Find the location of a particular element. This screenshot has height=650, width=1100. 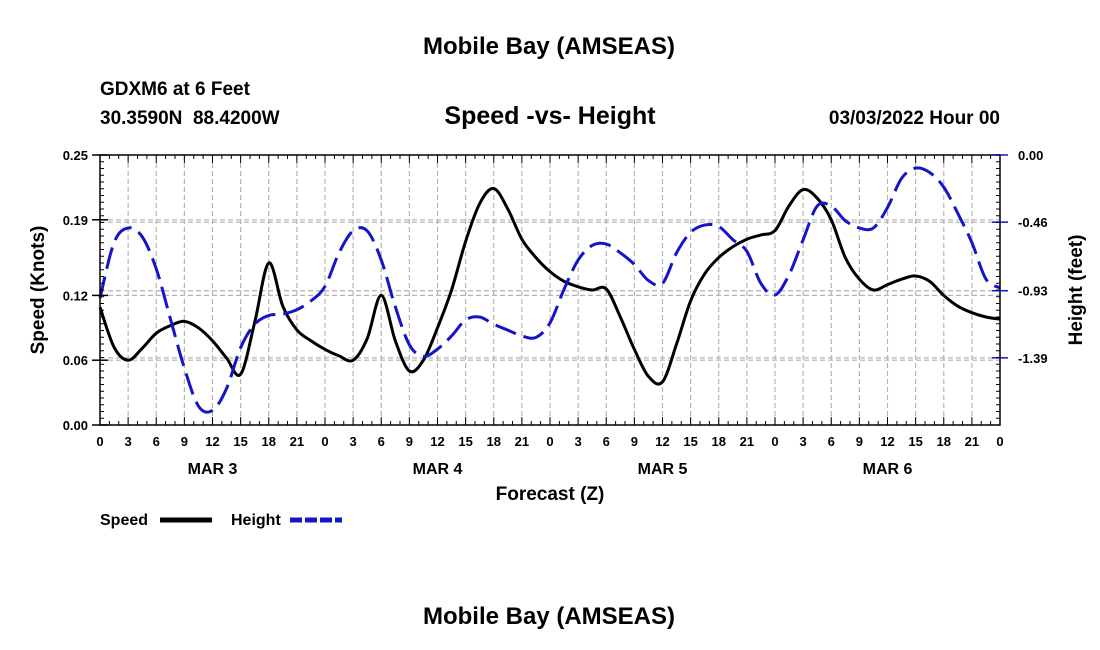

day-label: MAR 5 is located at coordinates (663, 469).